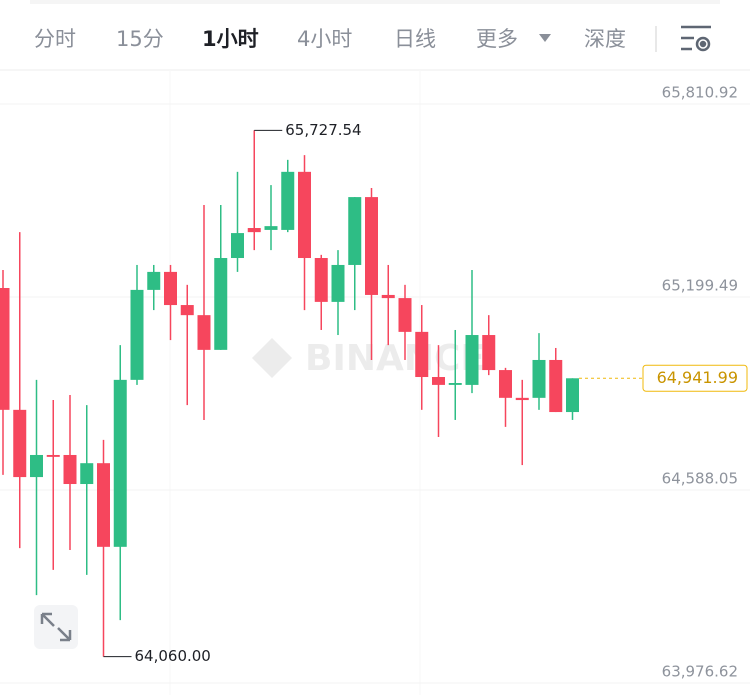  I want to click on tab: 深度, so click(605, 39).